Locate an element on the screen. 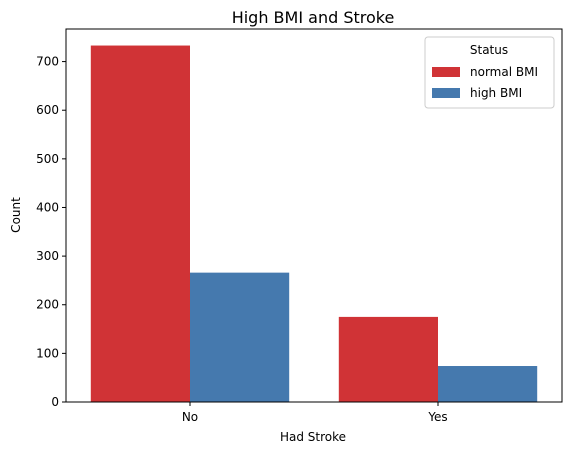 The width and height of the screenshot is (571, 455). legend-title: Status is located at coordinates (489, 50).